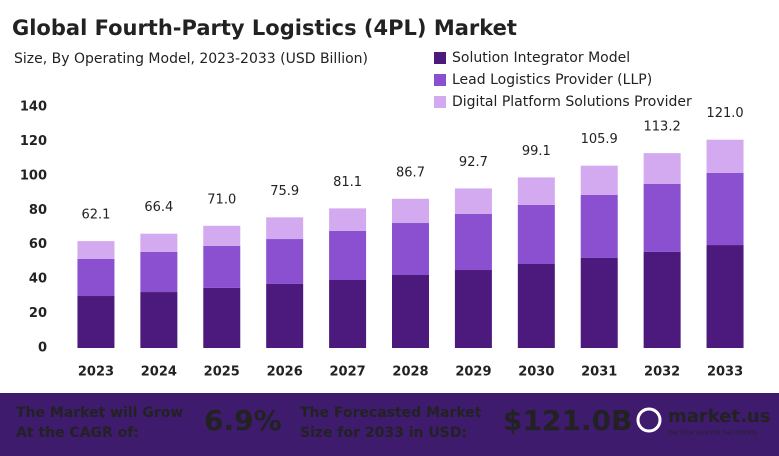  Describe the element at coordinates (649, 420) in the screenshot. I see `brand-logo` at that location.